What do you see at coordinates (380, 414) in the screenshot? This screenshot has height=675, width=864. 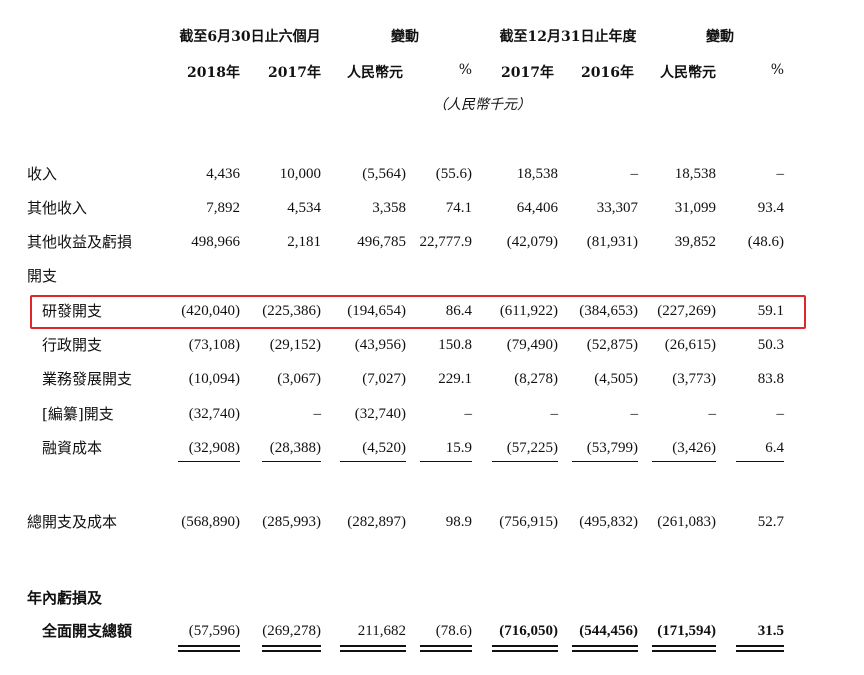 I see `table-cell: (32,740)` at bounding box center [380, 414].